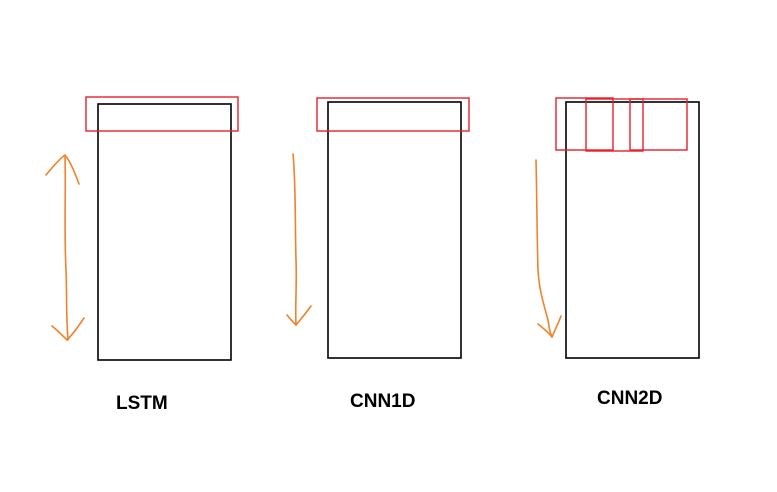  I want to click on lstm-window-box, so click(162, 114).